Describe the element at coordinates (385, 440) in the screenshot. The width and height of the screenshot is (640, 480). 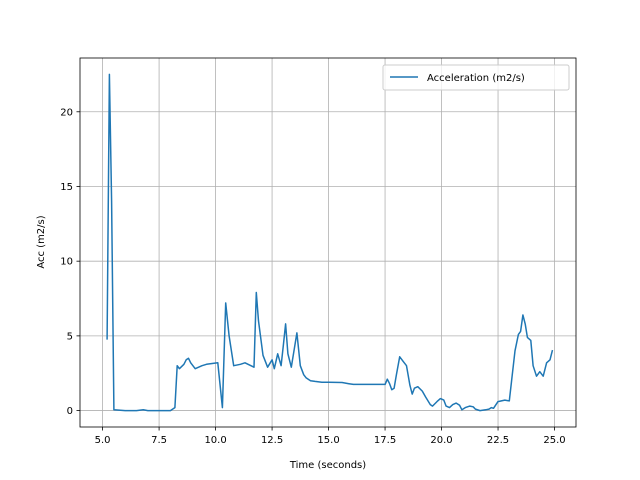
I see `x-tick-label: 17.5` at that location.